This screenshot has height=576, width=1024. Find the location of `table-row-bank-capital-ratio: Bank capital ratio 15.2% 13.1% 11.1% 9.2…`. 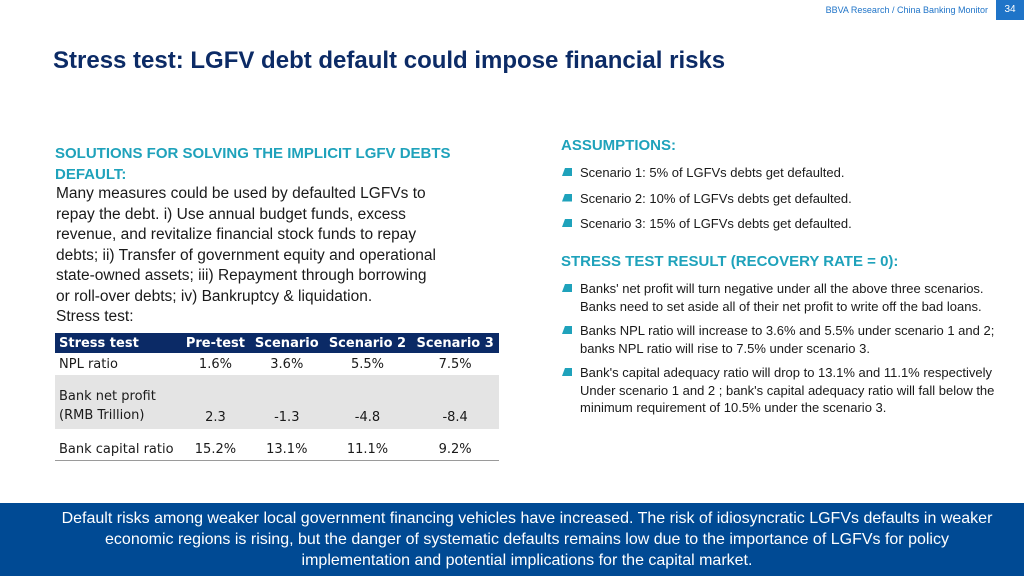

table-row-bank-capital-ratio: Bank capital ratio 15.2% 13.1% 11.1% 9.2… is located at coordinates (277, 445).